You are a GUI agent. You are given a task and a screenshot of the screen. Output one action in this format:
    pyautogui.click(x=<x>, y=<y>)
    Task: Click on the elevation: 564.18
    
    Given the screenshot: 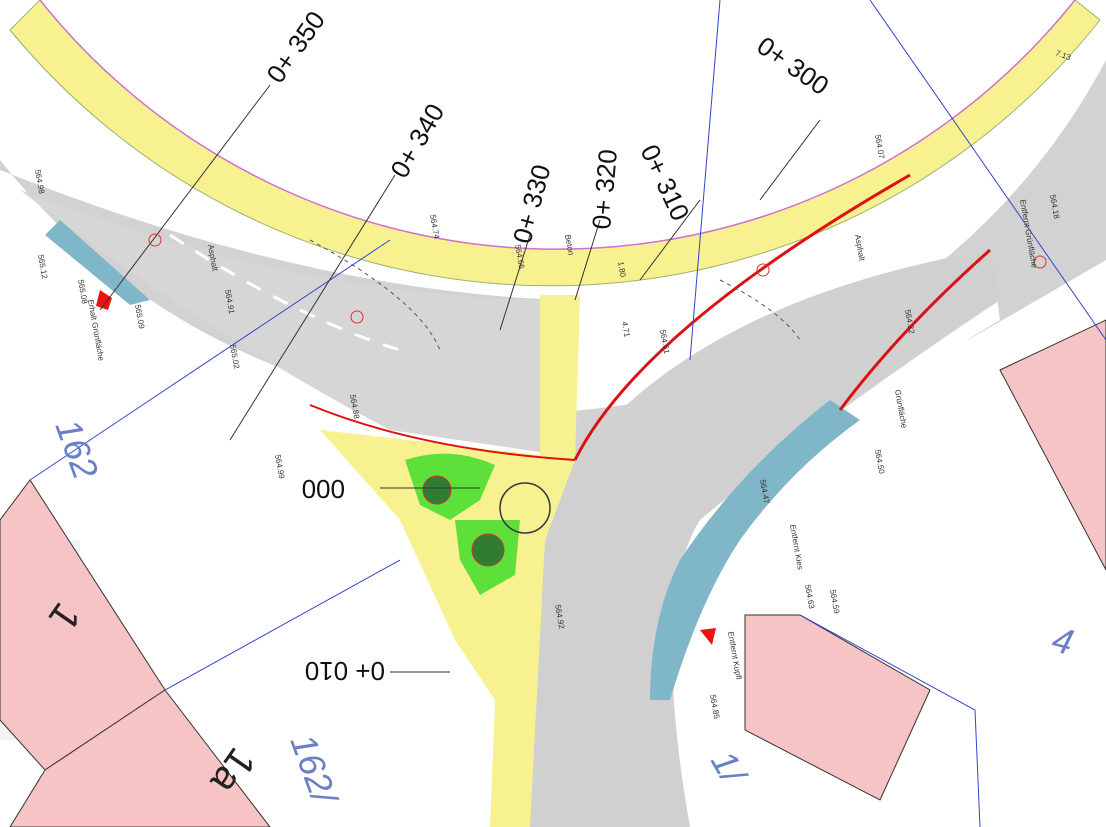 What is the action you would take?
    pyautogui.click(x=1054, y=207)
    